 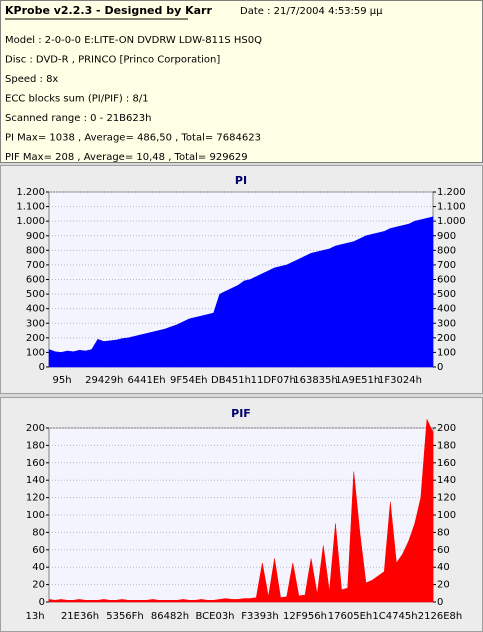 What do you see at coordinates (273, 380) in the screenshot?
I see `x-tick-label: 11DF07h` at bounding box center [273, 380].